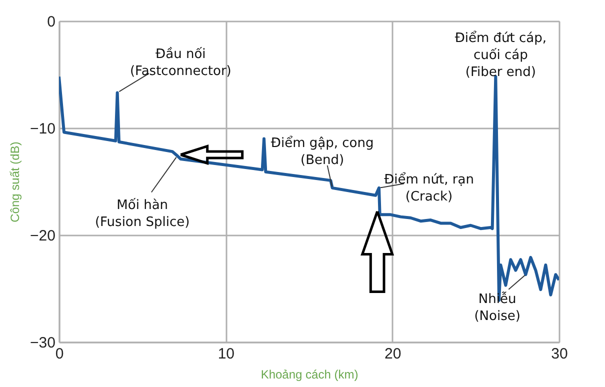  I want to click on annotation: Đầu nối (Fastconnector), so click(181, 63).